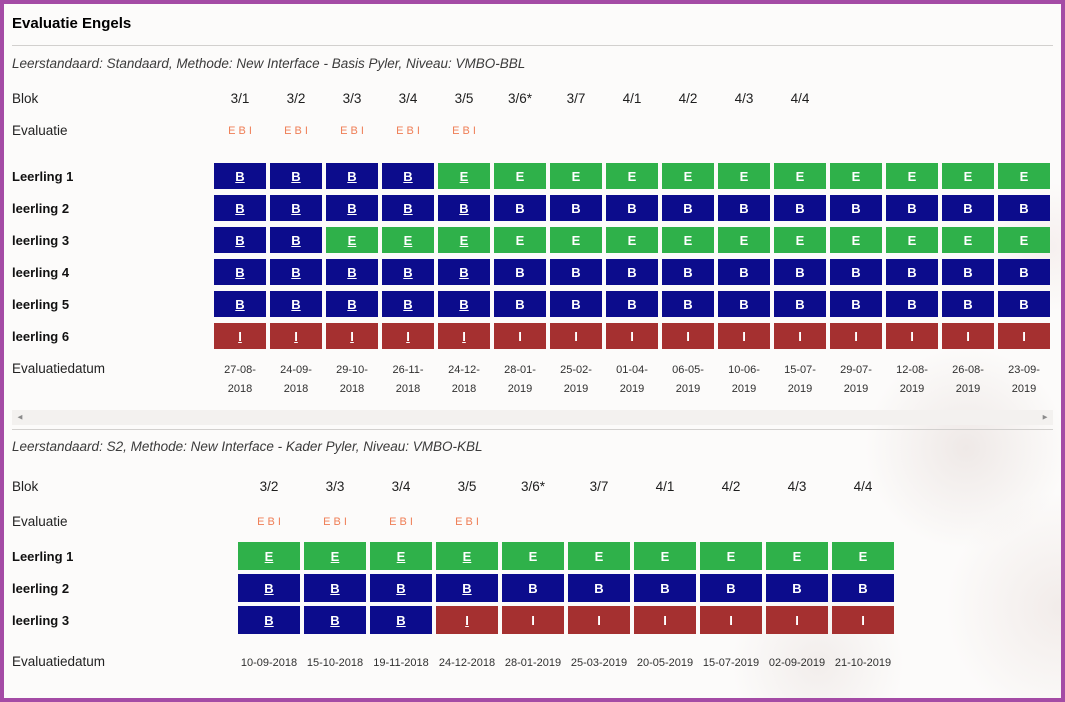 This screenshot has width=1065, height=702. I want to click on scroll-right-icon: ►, so click(1045, 417).